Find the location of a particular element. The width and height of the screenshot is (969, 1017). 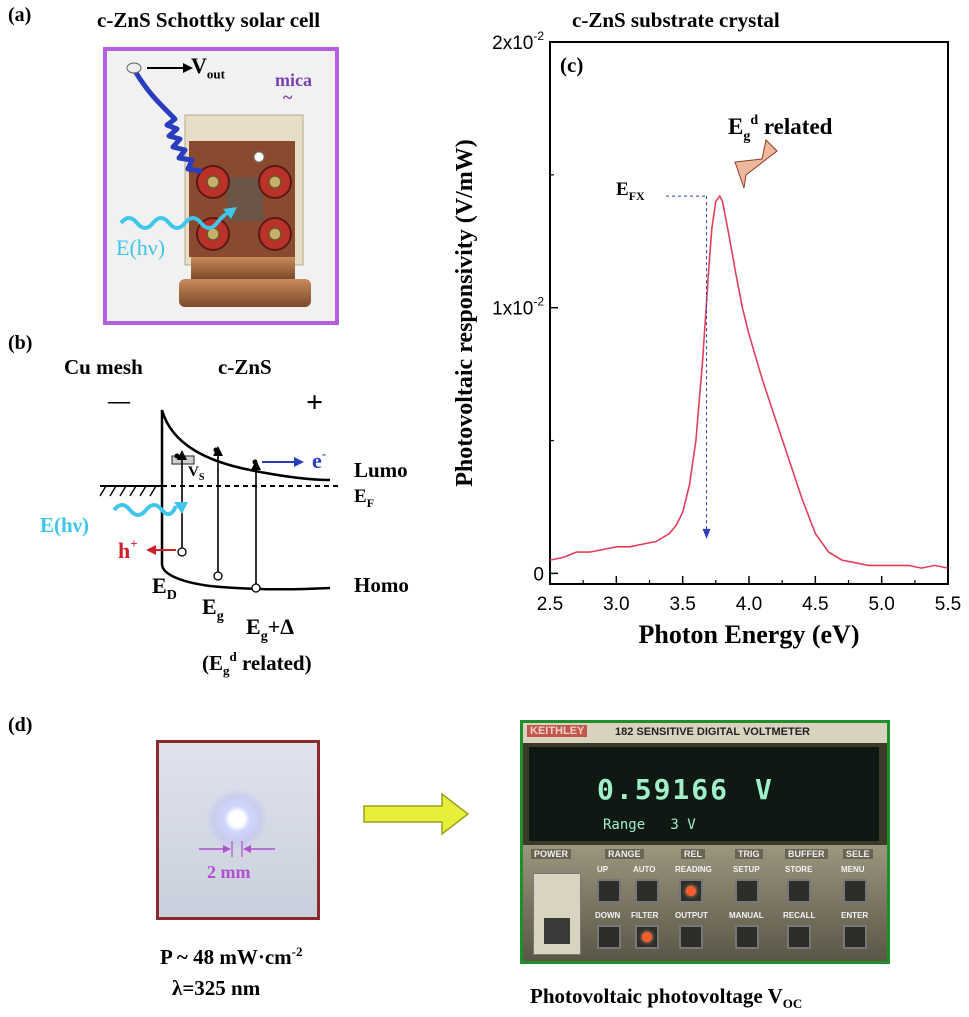

panel-d-label: (d) is located at coordinates (20, 725).